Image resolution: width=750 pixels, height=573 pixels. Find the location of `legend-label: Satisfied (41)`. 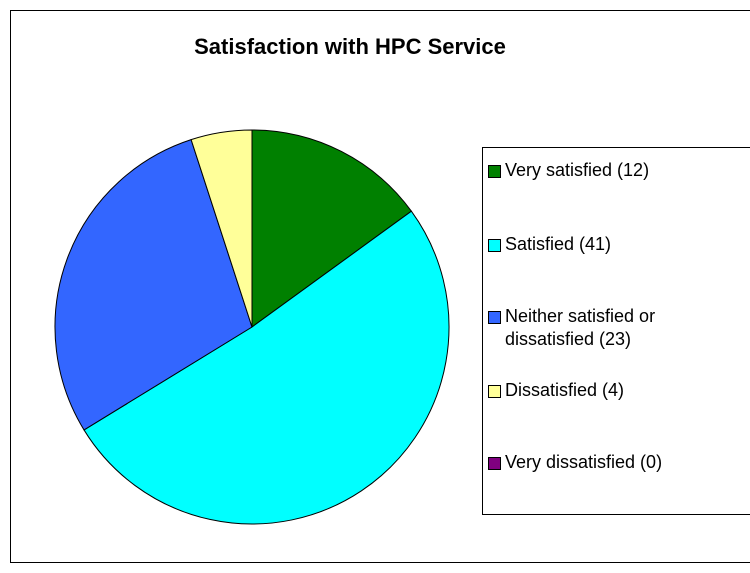

legend-label: Satisfied (41) is located at coordinates (558, 244).